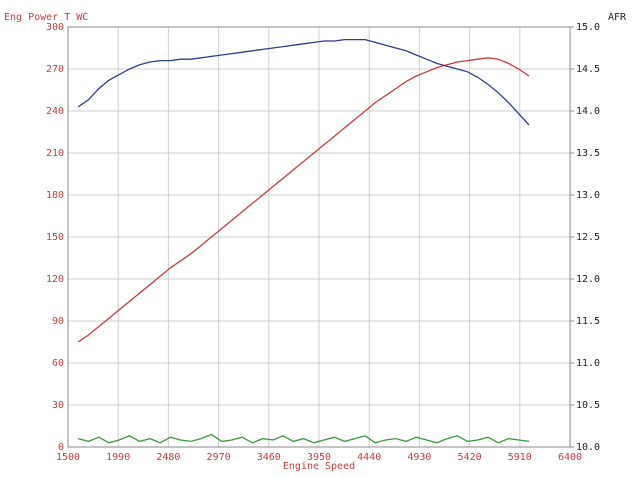  What do you see at coordinates (58, 321) in the screenshot?
I see `y-tick-label: 90` at bounding box center [58, 321].